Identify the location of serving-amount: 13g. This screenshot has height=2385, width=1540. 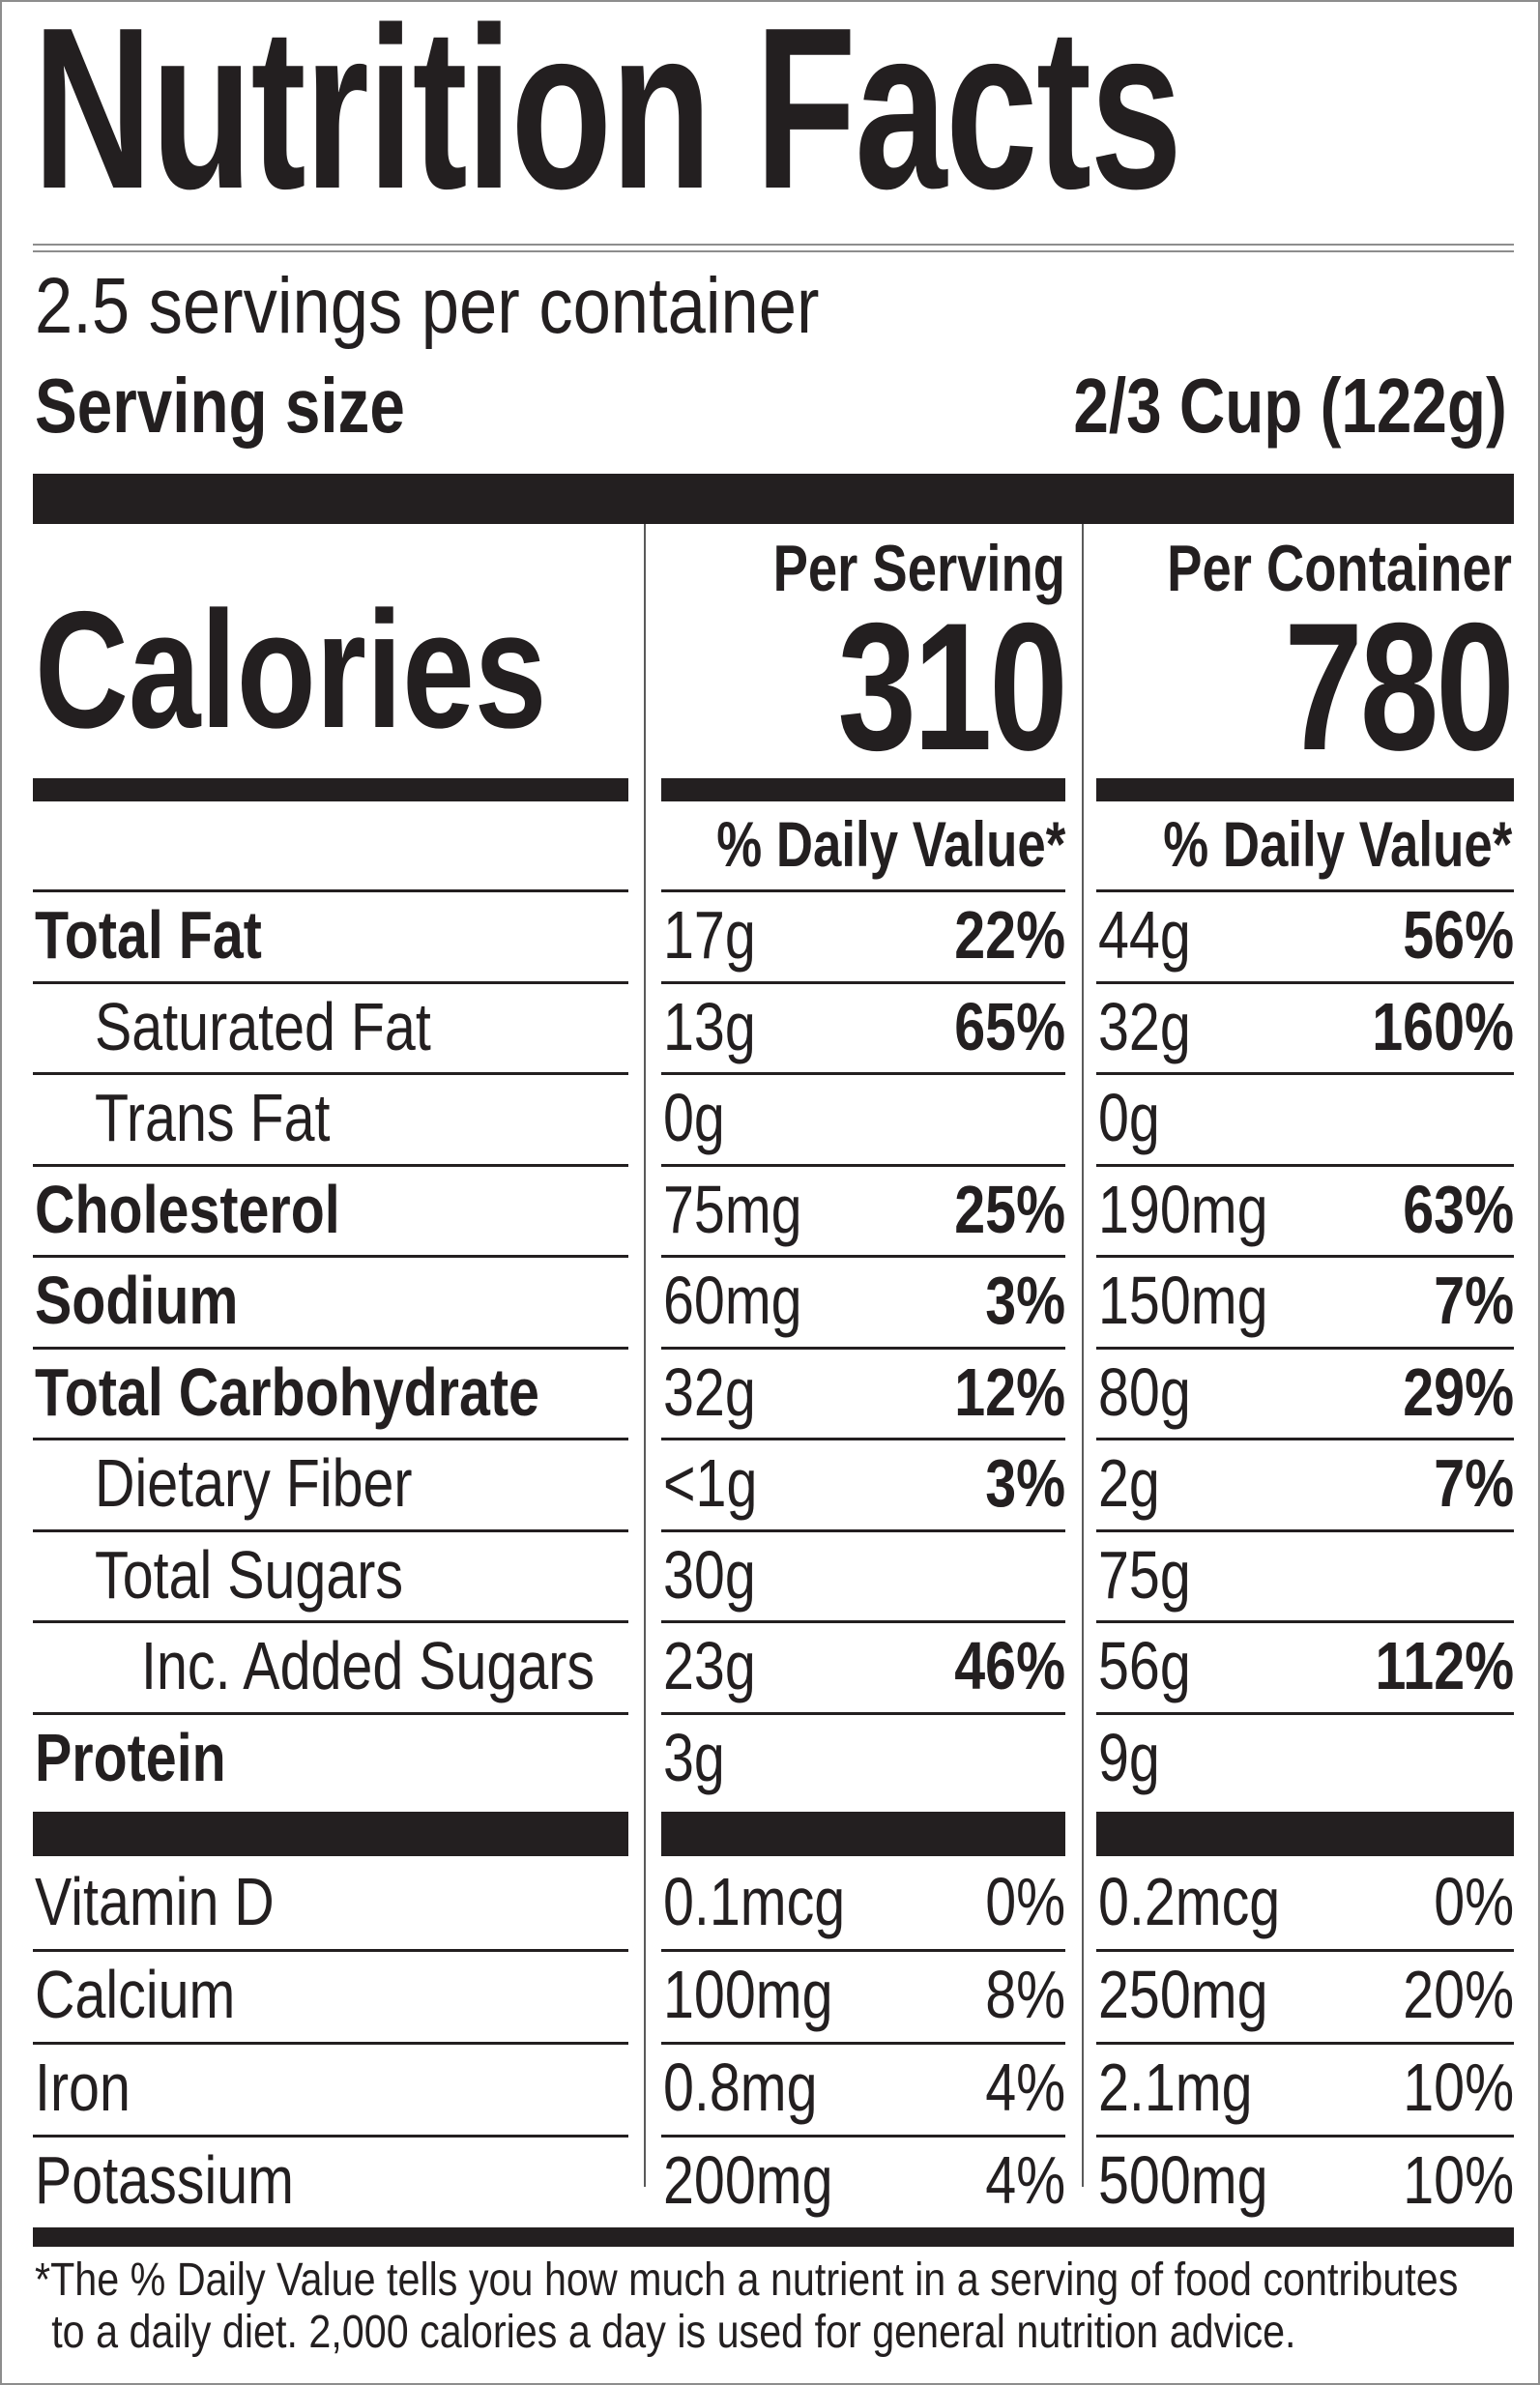
(709, 1026).